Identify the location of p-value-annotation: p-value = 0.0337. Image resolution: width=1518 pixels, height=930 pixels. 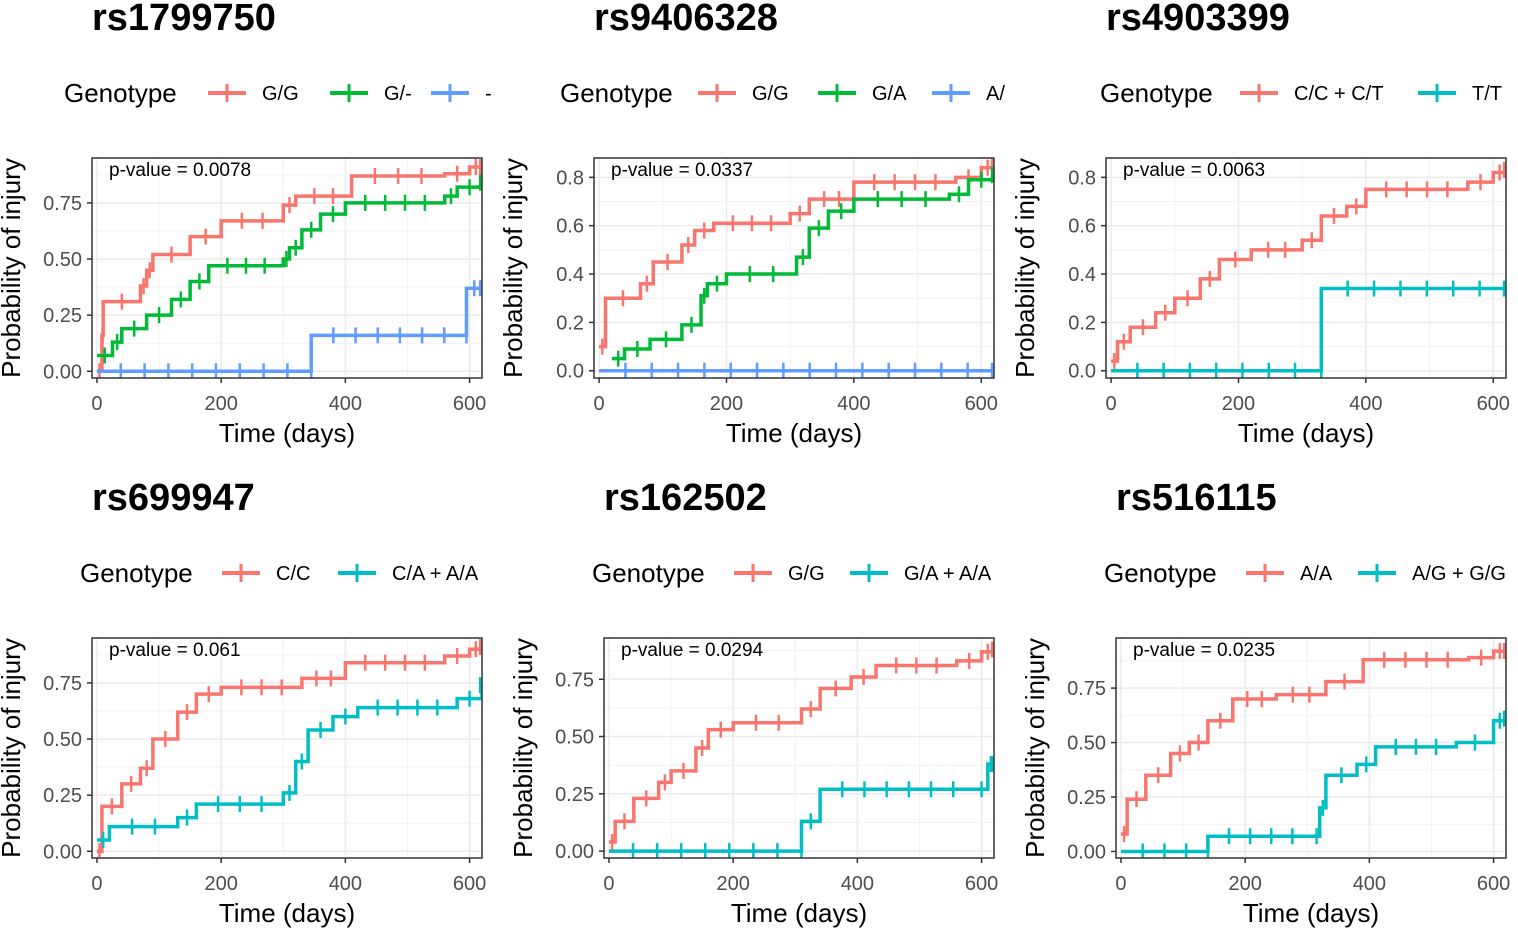
(682, 170).